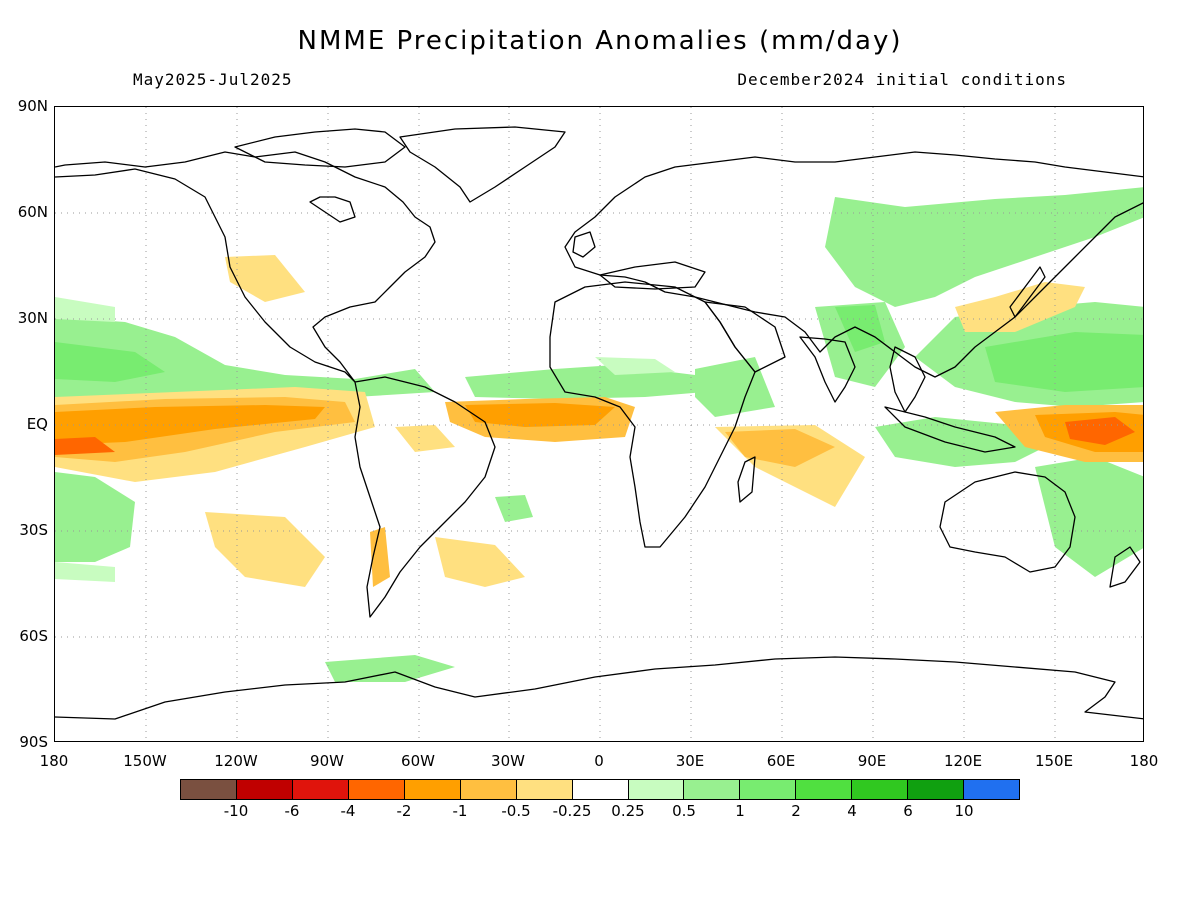 This screenshot has height=900, width=1200. I want to click on dry-indian-ocean, so click(780, 448).